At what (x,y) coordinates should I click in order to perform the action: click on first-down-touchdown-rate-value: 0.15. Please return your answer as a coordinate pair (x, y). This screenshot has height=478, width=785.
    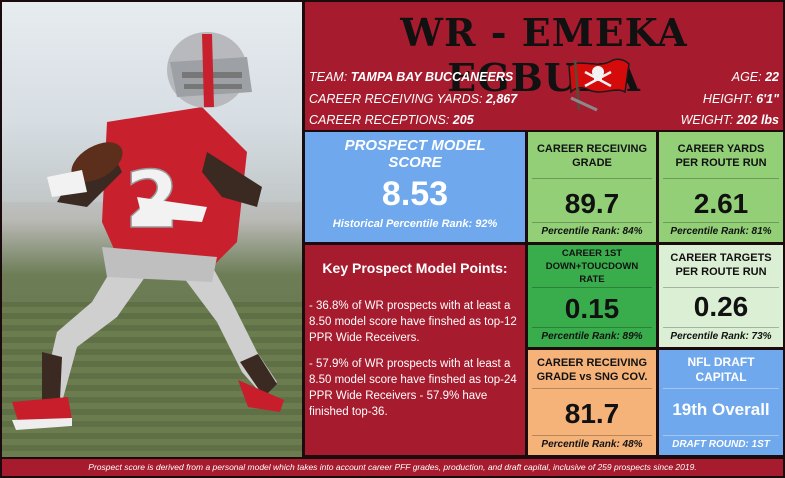
    Looking at the image, I should click on (592, 308).